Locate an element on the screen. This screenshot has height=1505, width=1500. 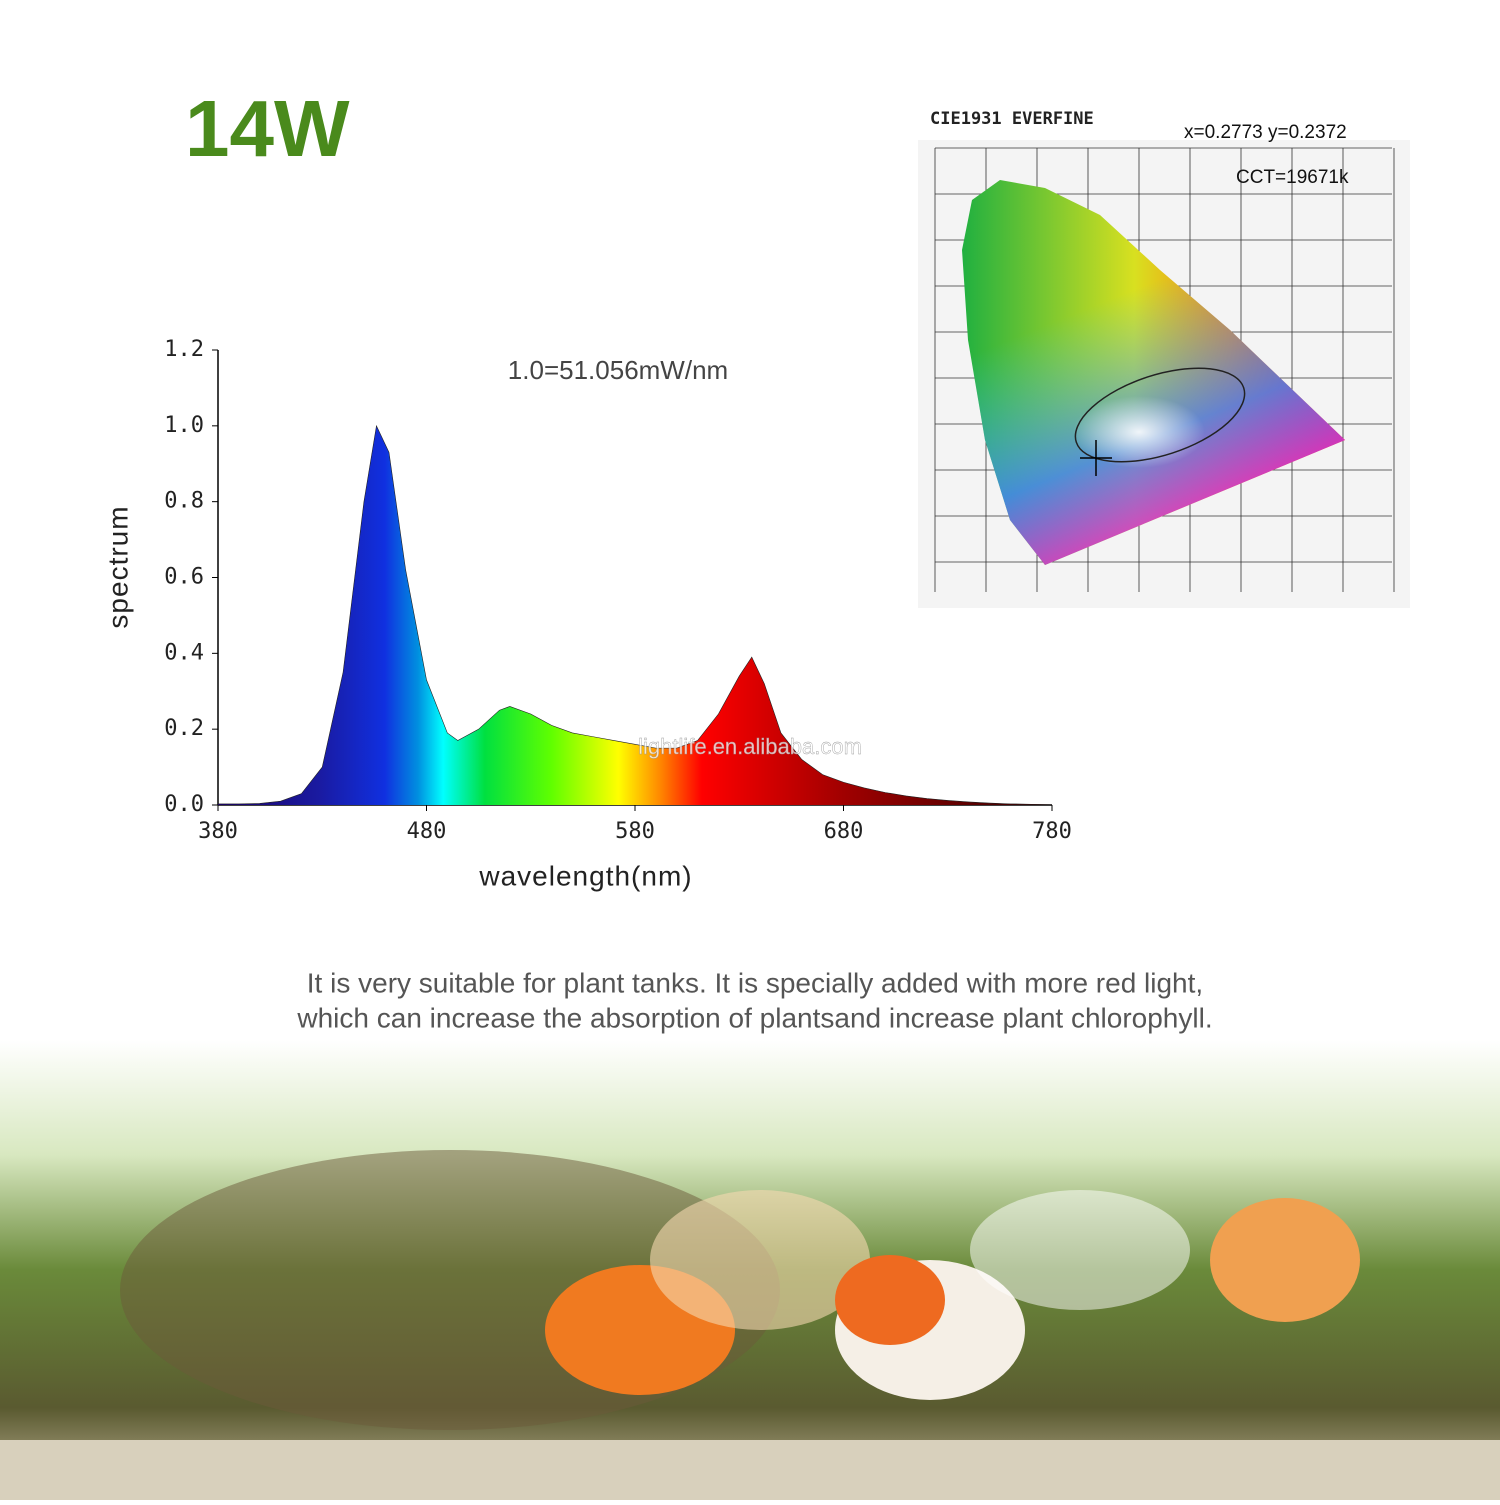
x-tick-label: 380 is located at coordinates (218, 831).